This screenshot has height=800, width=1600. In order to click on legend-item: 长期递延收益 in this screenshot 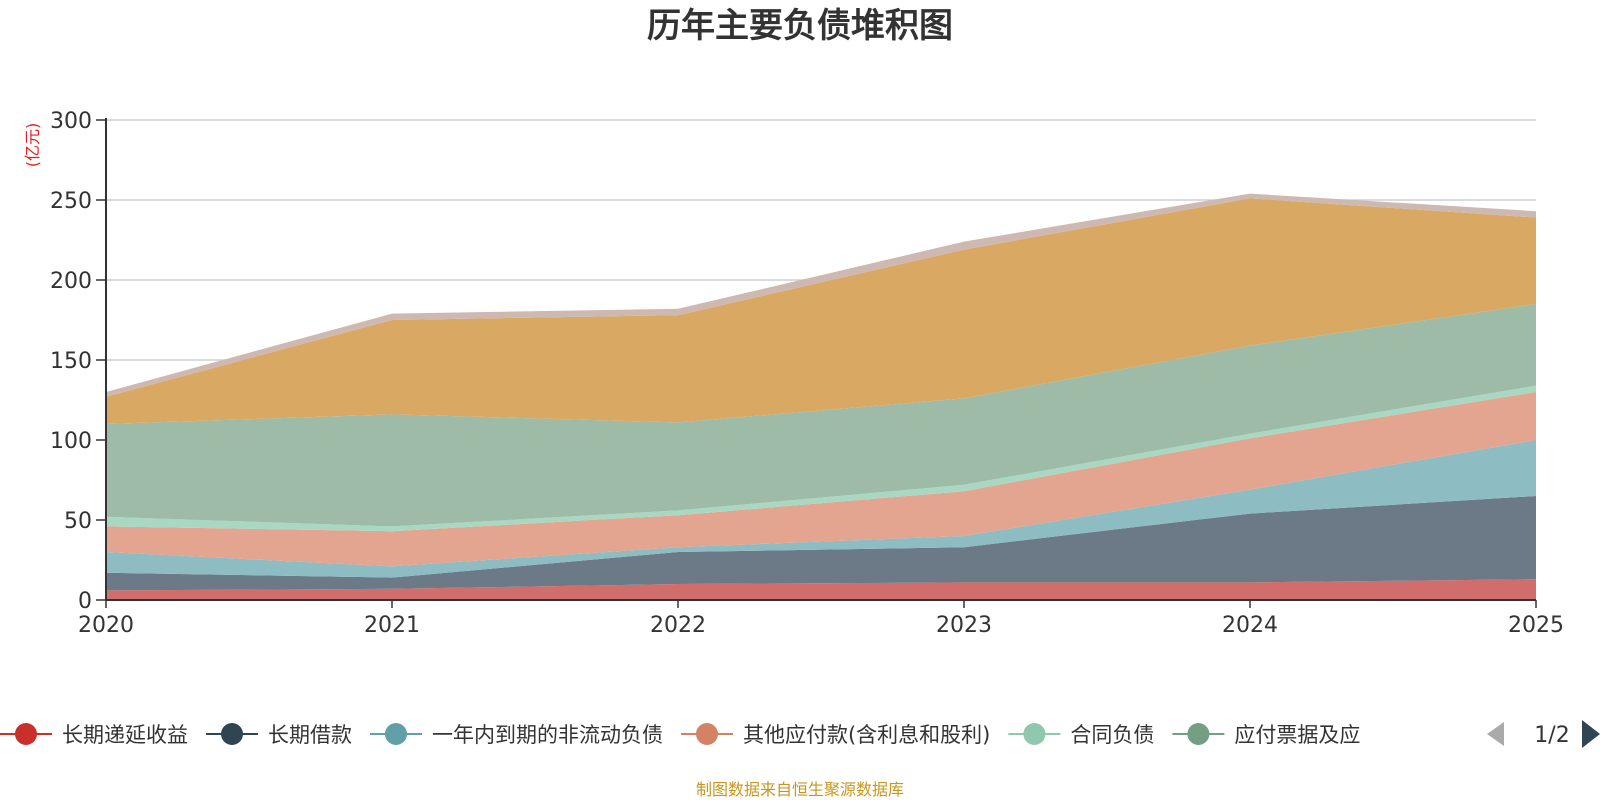, I will do `click(94, 735)`.